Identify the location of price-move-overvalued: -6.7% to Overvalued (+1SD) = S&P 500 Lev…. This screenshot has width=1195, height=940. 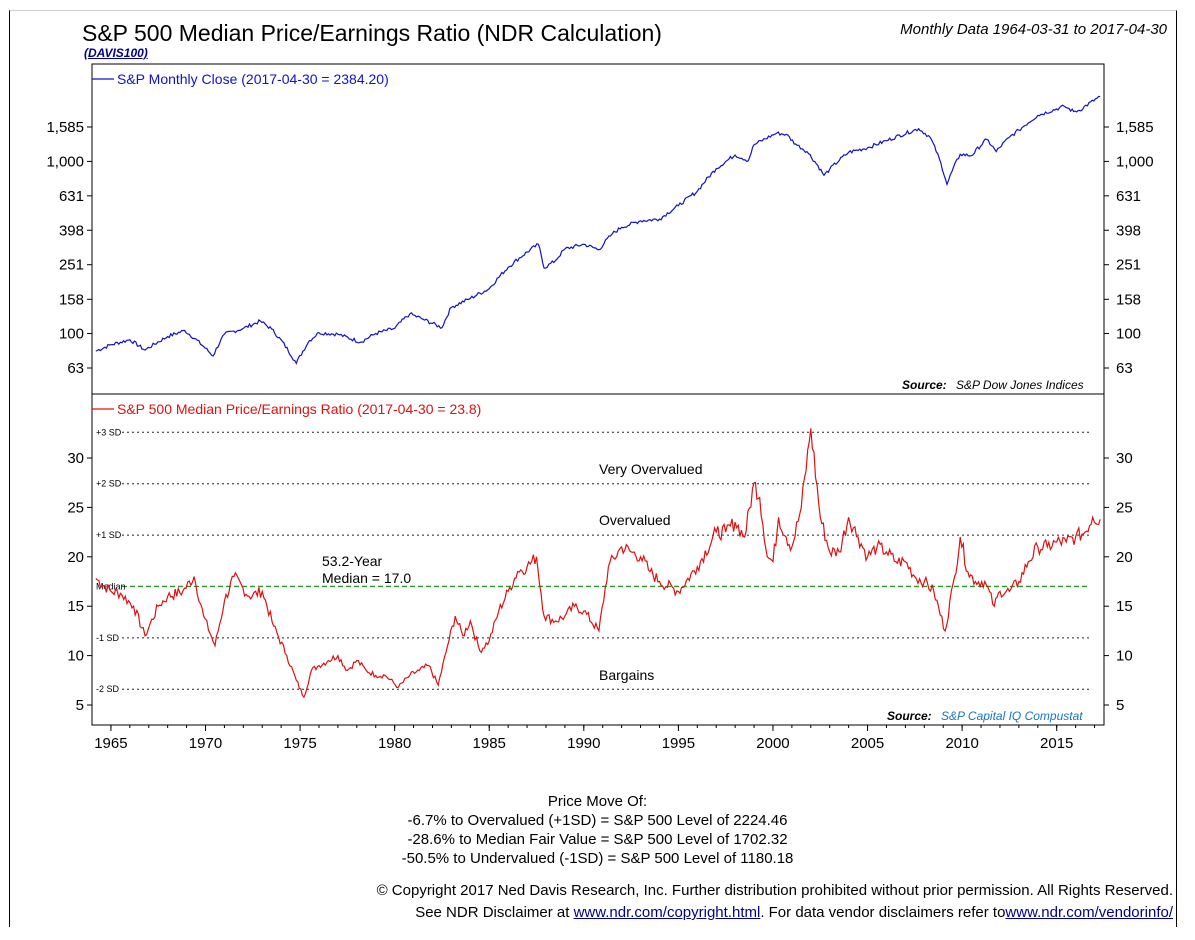
(597, 820).